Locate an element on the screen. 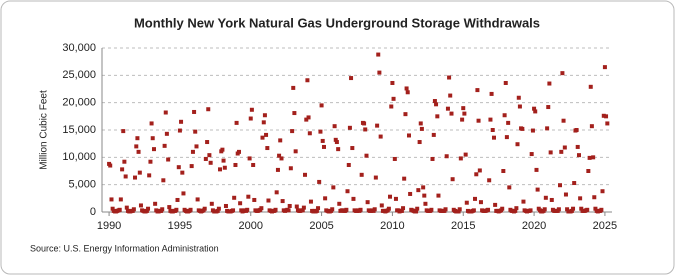 This screenshot has width=675, height=275. x-tick-label: 2010 is located at coordinates (392, 226).